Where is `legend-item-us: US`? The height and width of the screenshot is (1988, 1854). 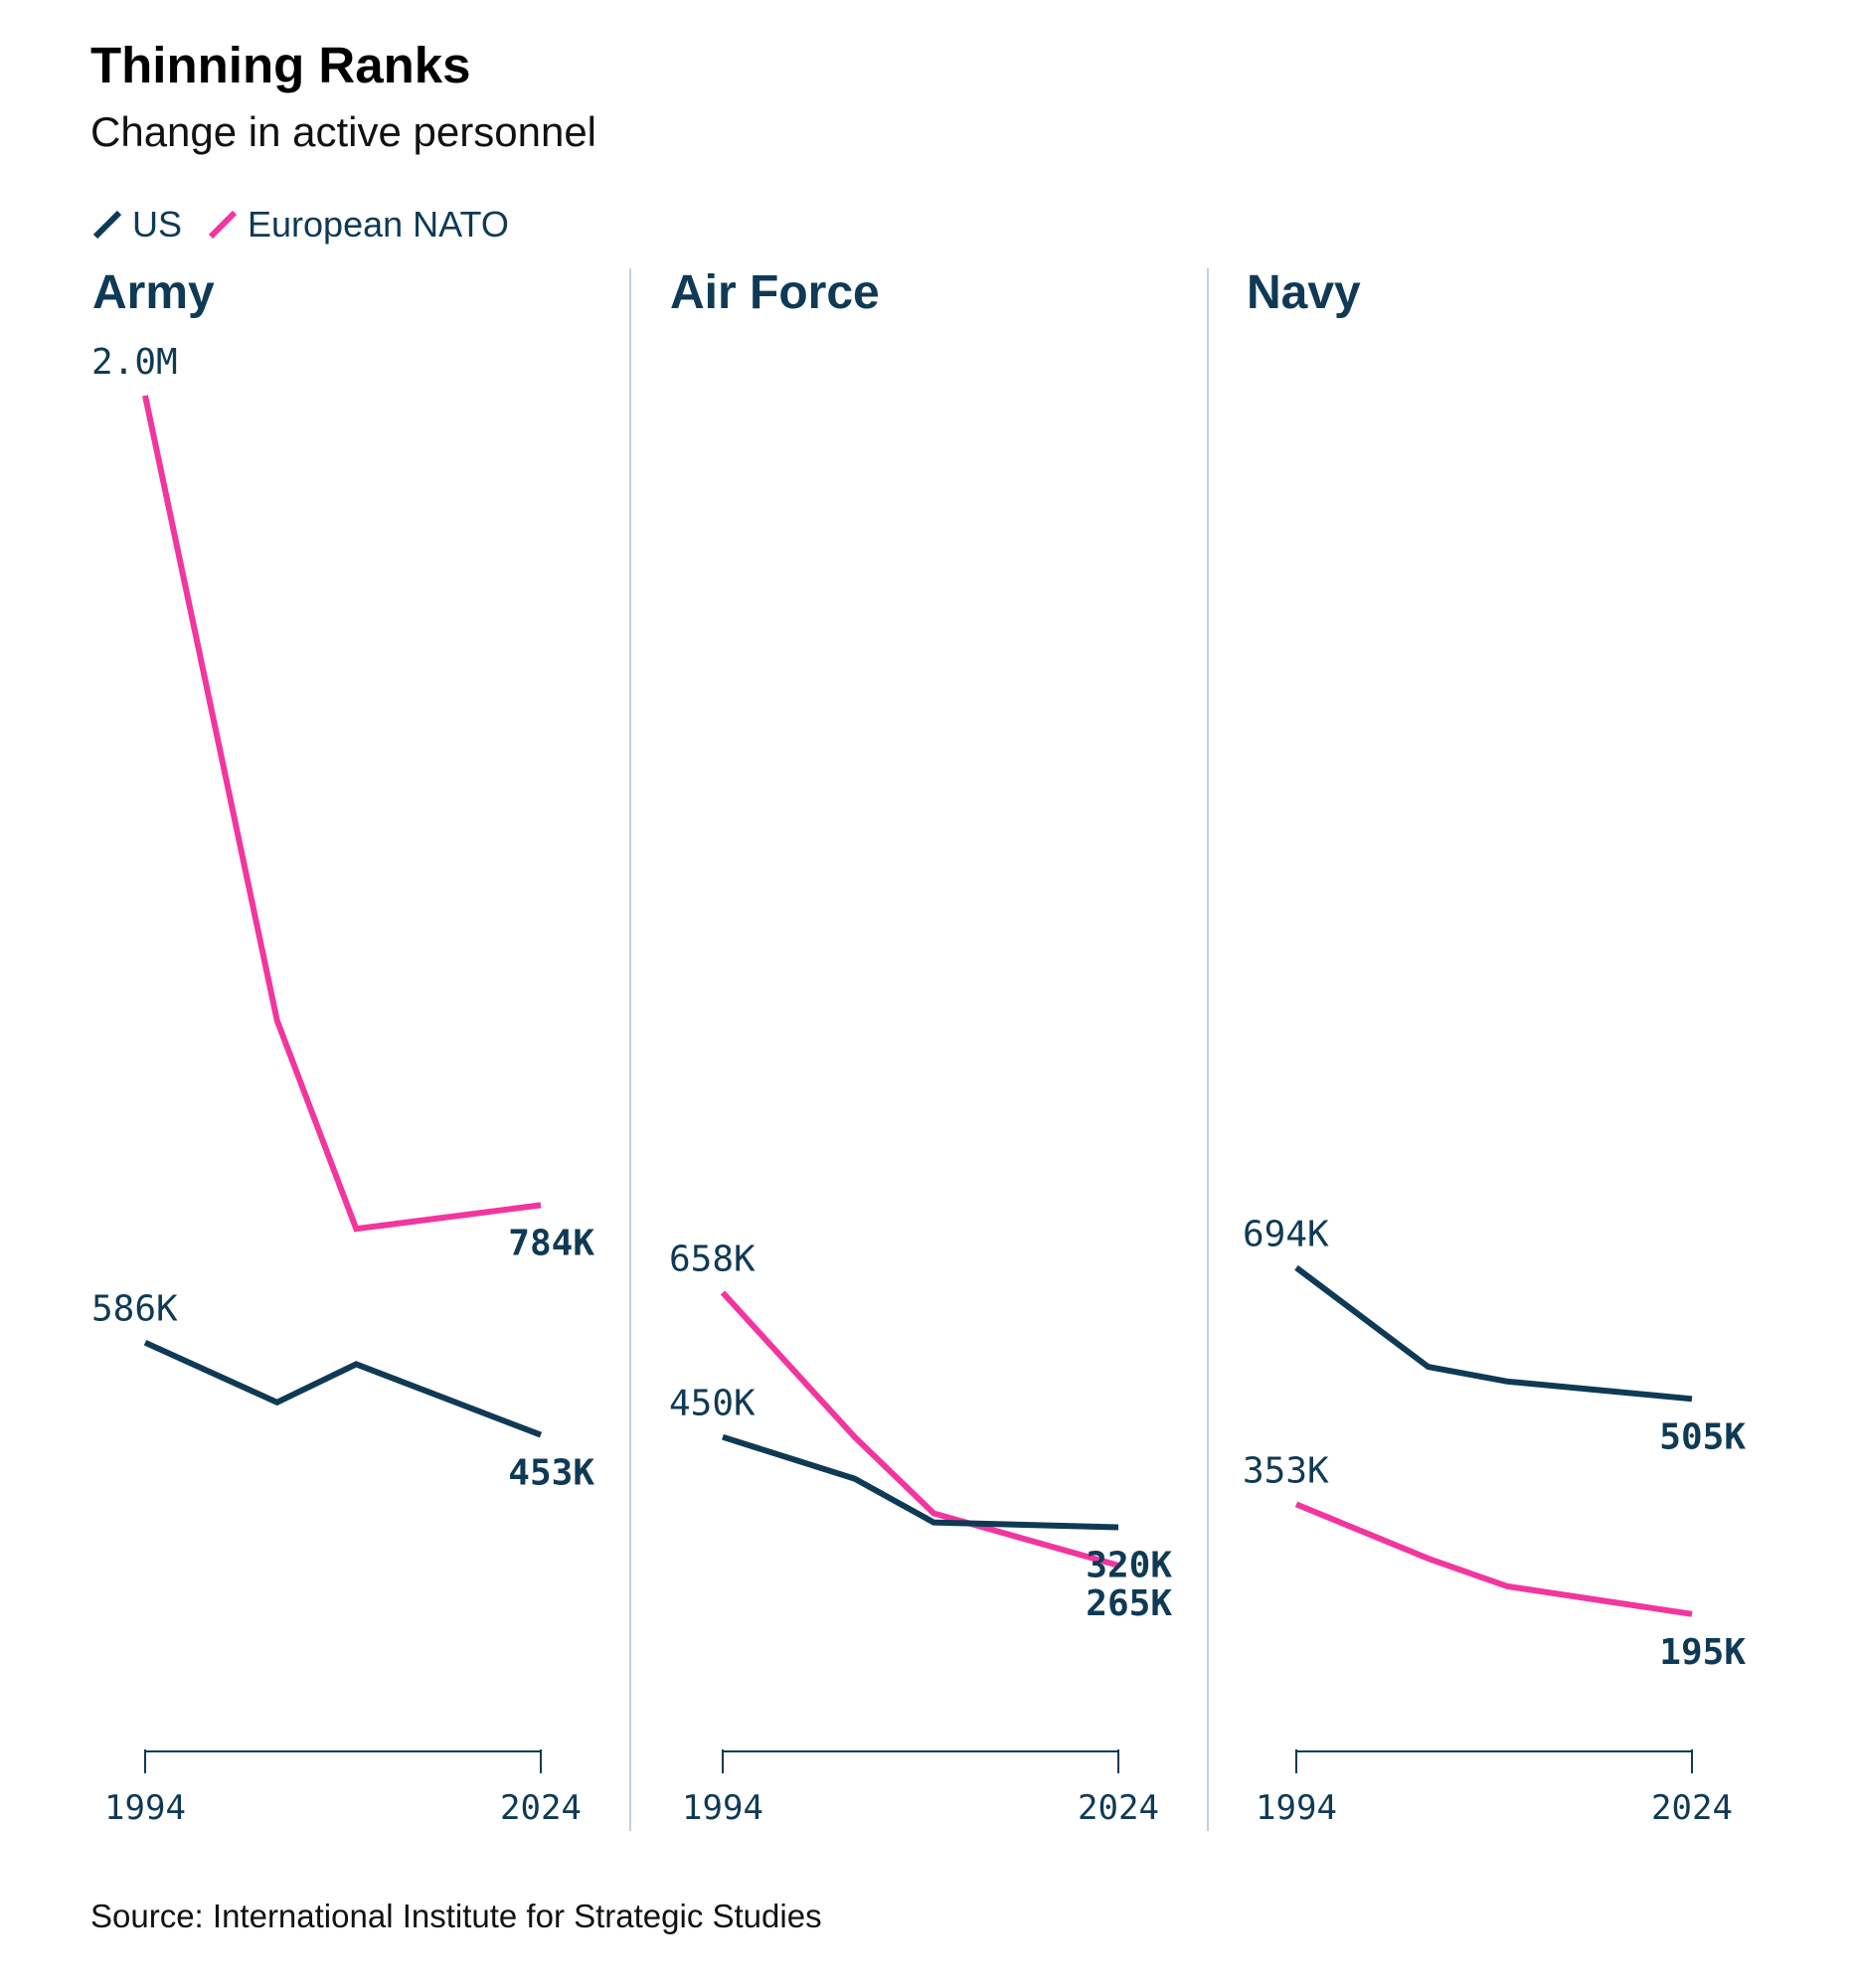
legend-item-us: US is located at coordinates (136, 225).